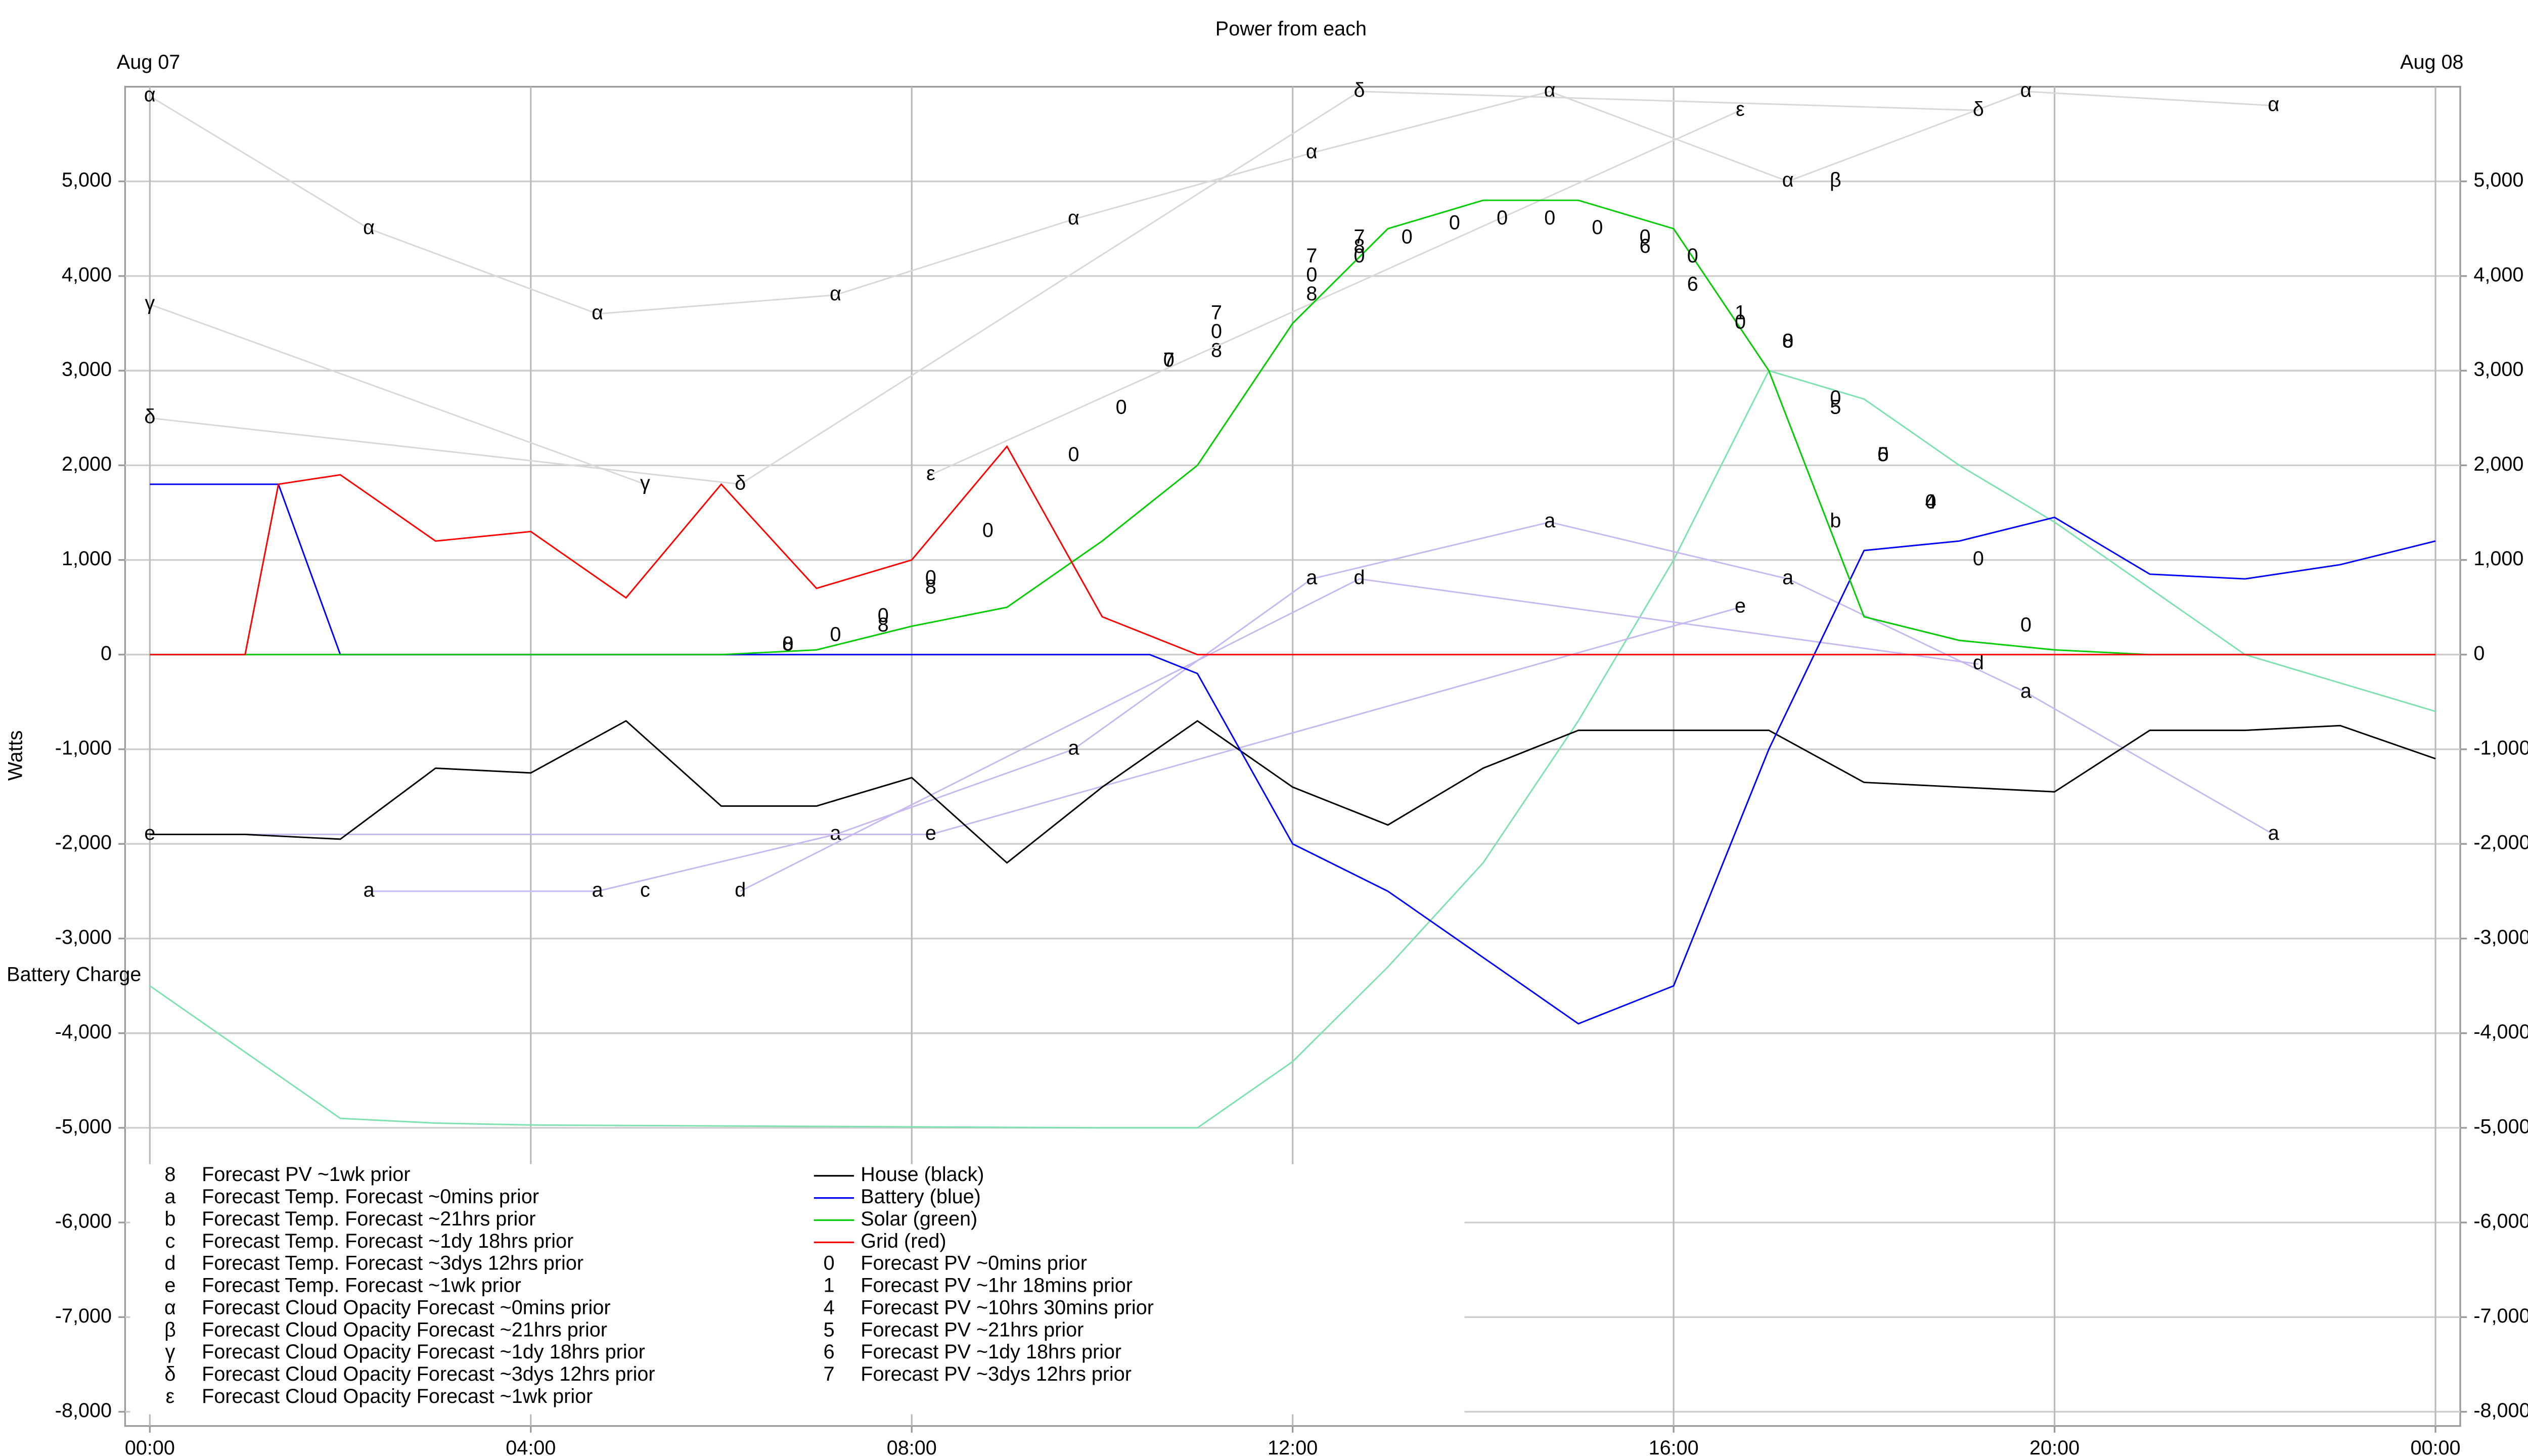 This screenshot has width=2528, height=1456. Describe the element at coordinates (2498, 369) in the screenshot. I see `y-tick-label-right: 3,000` at that location.